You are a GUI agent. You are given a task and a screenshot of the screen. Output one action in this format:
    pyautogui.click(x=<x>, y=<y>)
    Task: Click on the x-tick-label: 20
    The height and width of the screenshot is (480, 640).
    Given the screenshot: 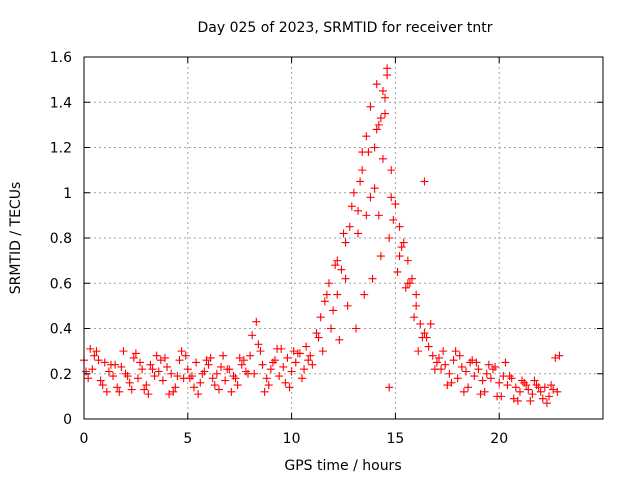 What is the action you would take?
    pyautogui.click(x=499, y=439)
    